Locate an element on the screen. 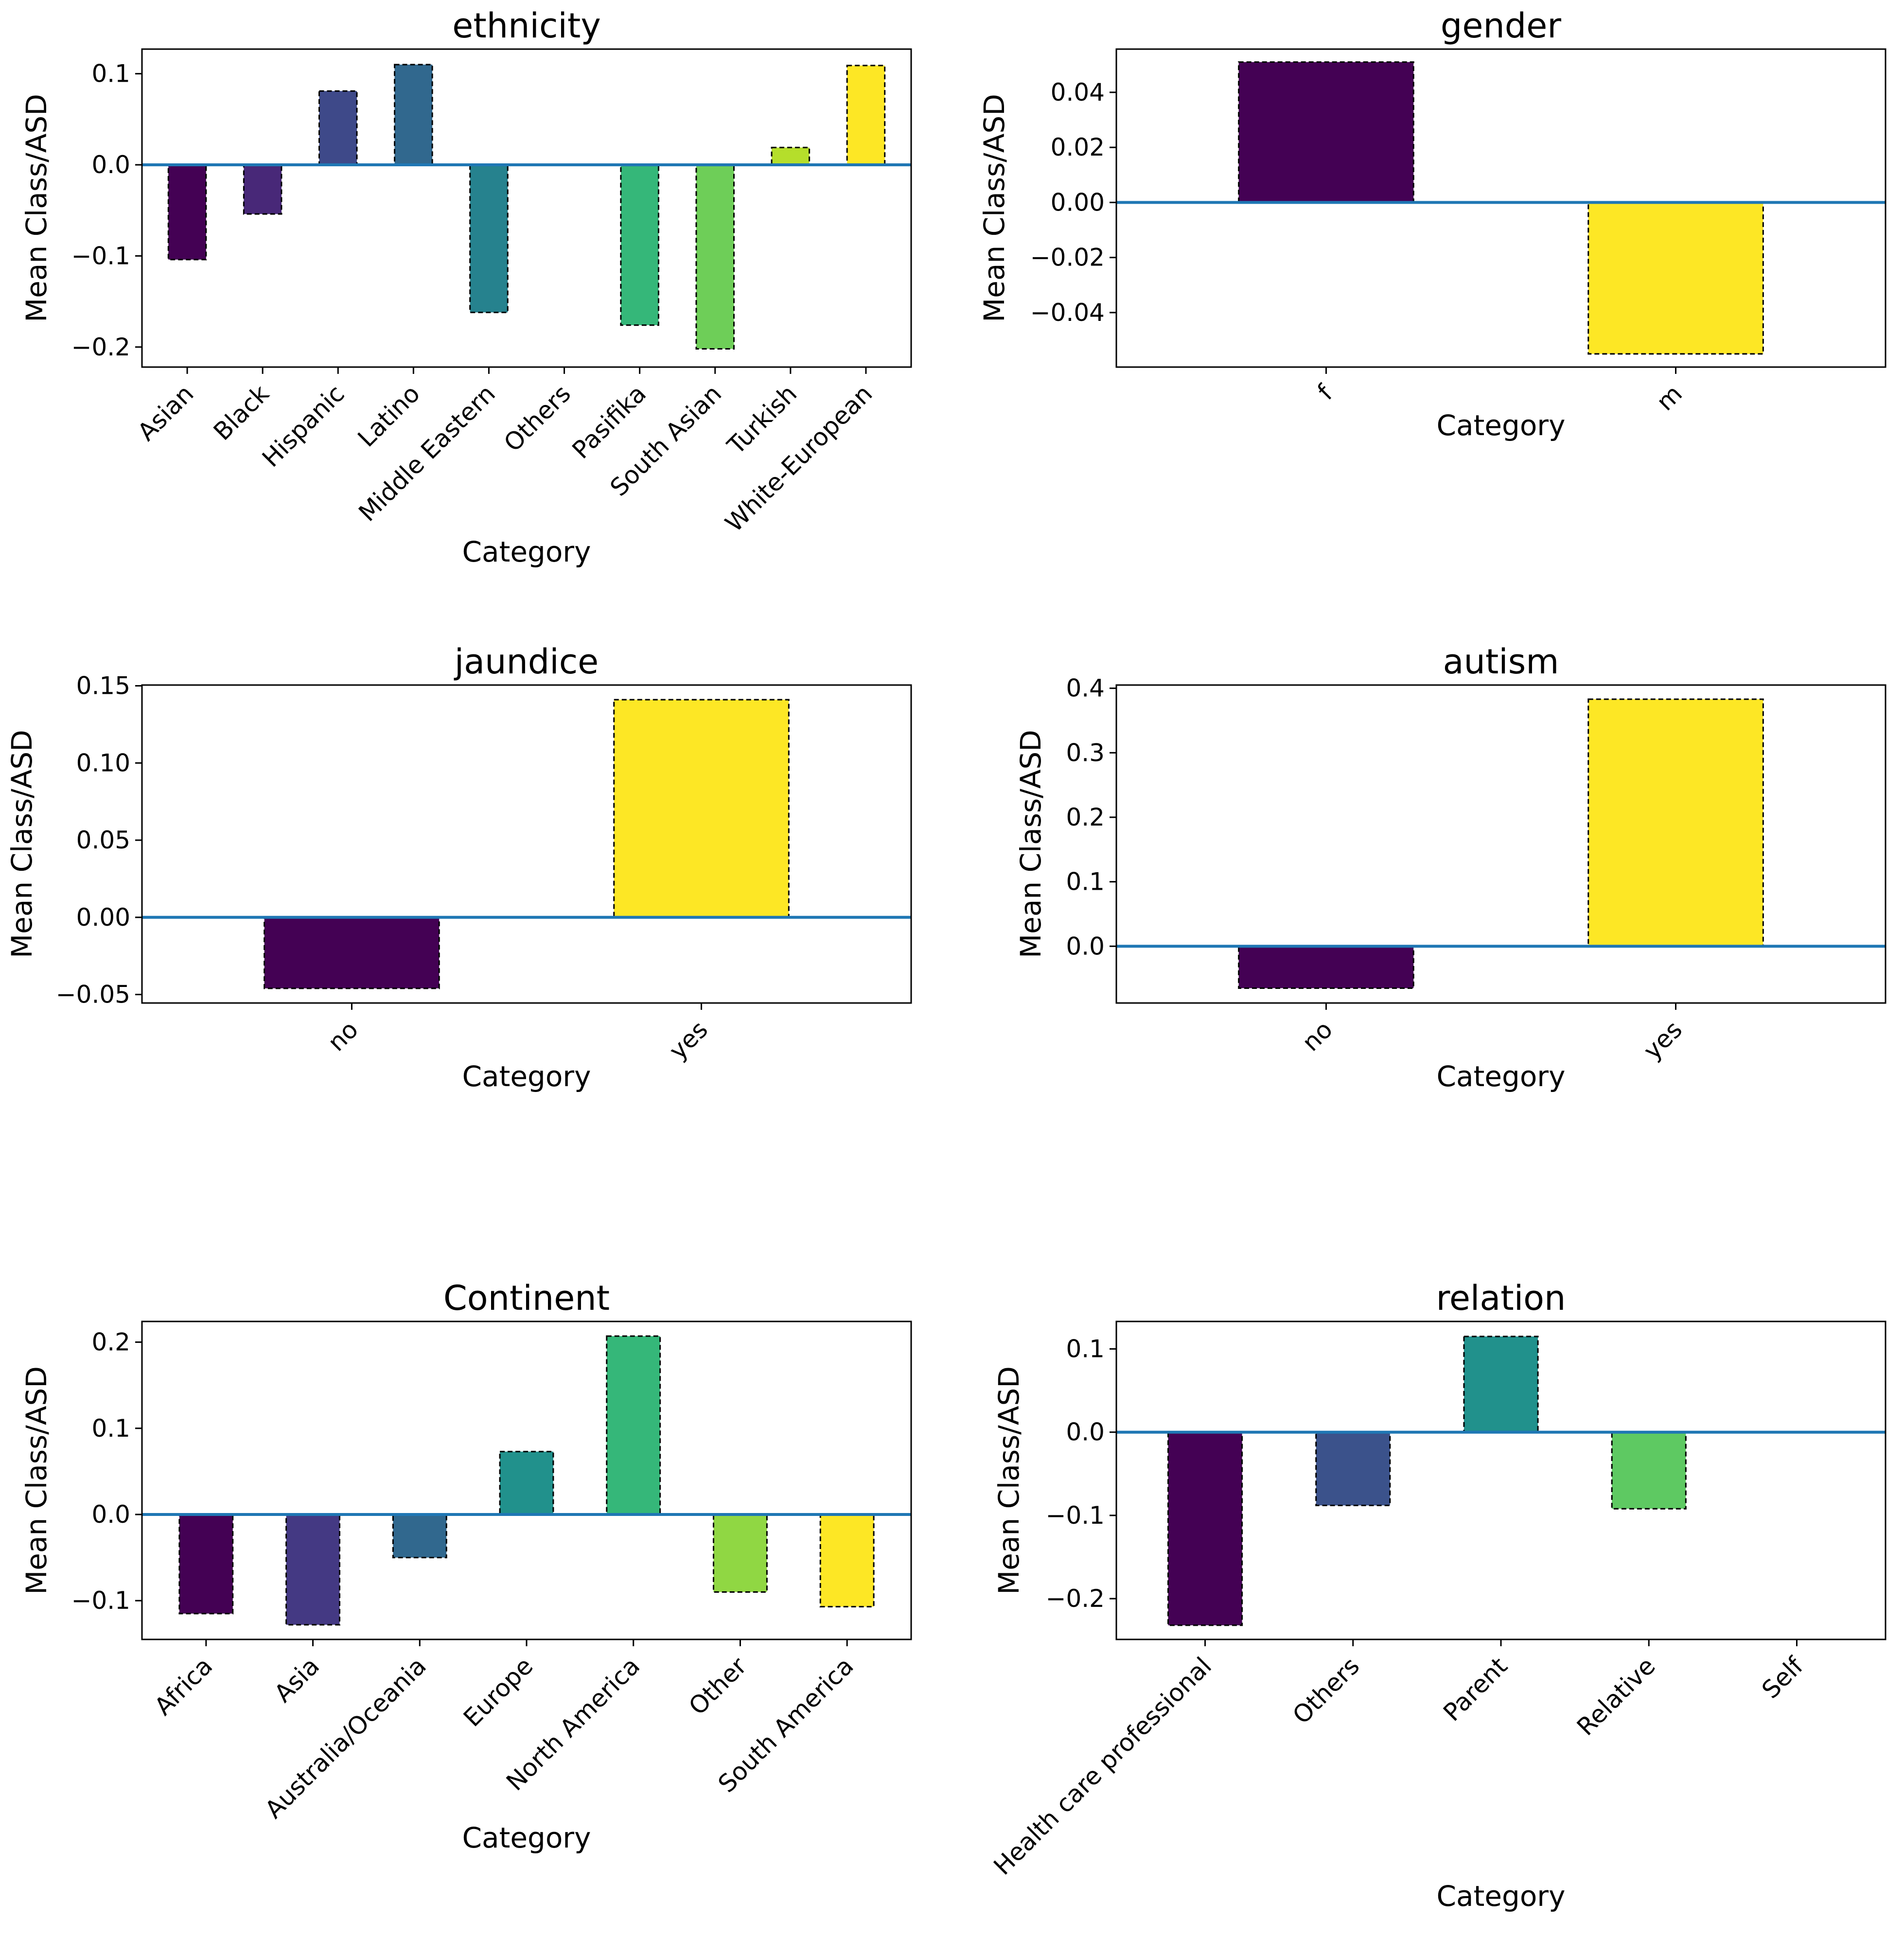 This screenshot has width=1904, height=1936. y-tick-label: 0.15 is located at coordinates (103, 686).